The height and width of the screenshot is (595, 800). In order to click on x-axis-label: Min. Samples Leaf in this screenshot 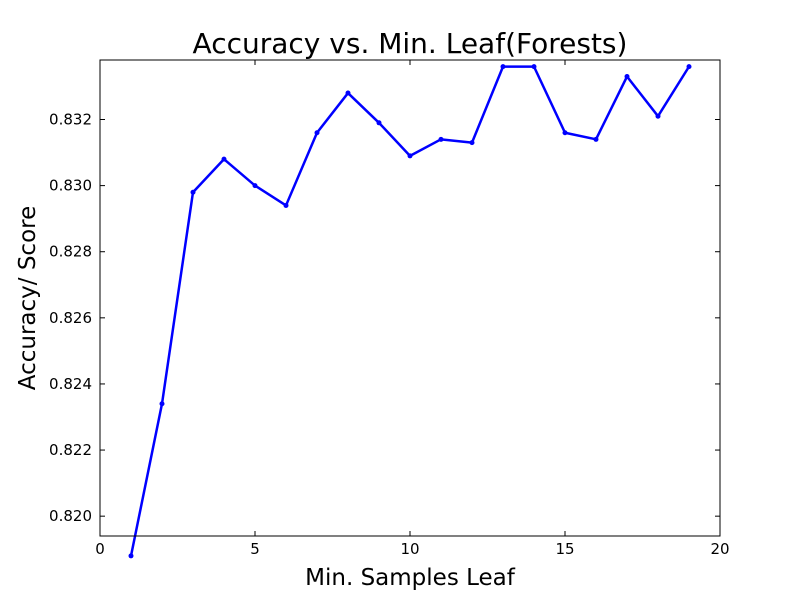, I will do `click(410, 578)`.